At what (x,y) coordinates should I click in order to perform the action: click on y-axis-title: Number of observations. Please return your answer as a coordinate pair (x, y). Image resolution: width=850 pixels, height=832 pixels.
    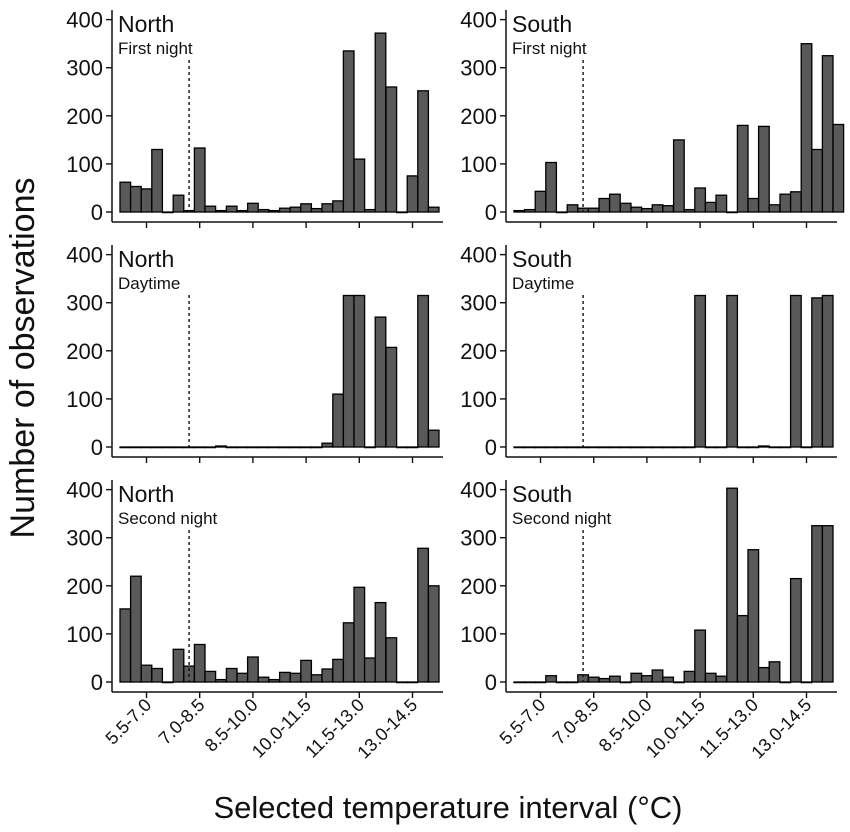
    Looking at the image, I should click on (23, 358).